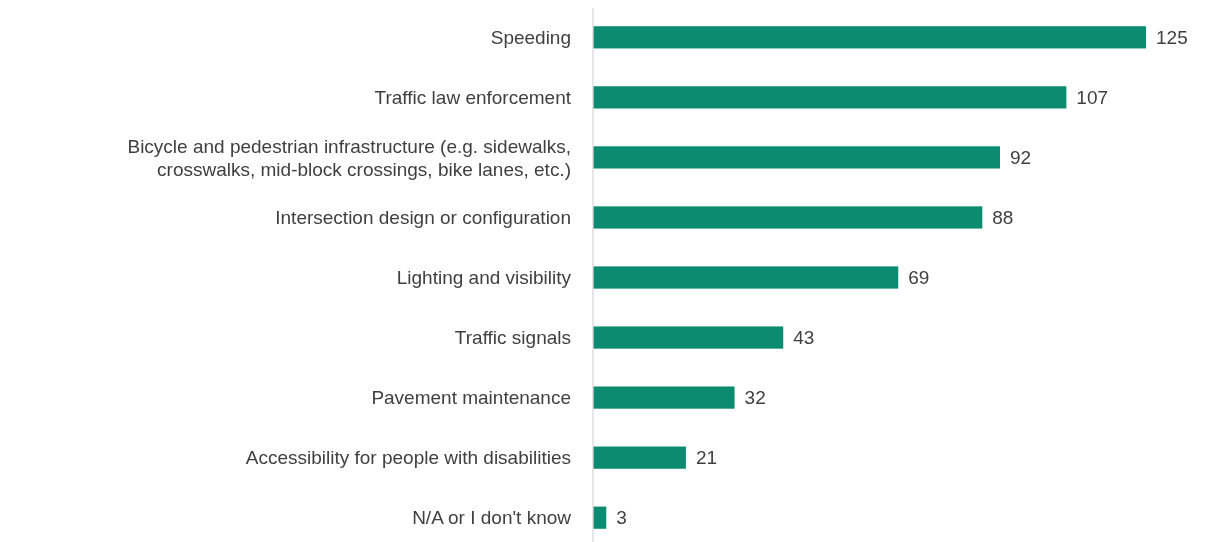 The height and width of the screenshot is (542, 1210). I want to click on data-label: 43, so click(804, 338).